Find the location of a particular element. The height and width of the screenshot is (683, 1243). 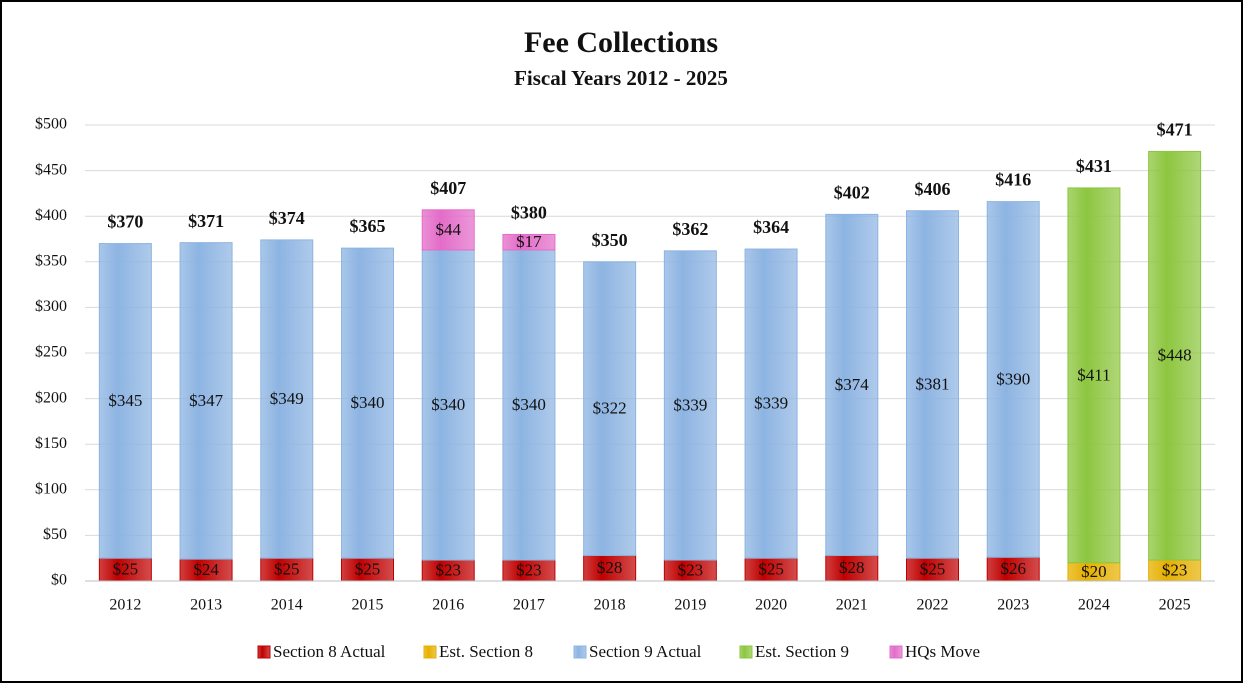

data-label: $349 is located at coordinates (287, 398).